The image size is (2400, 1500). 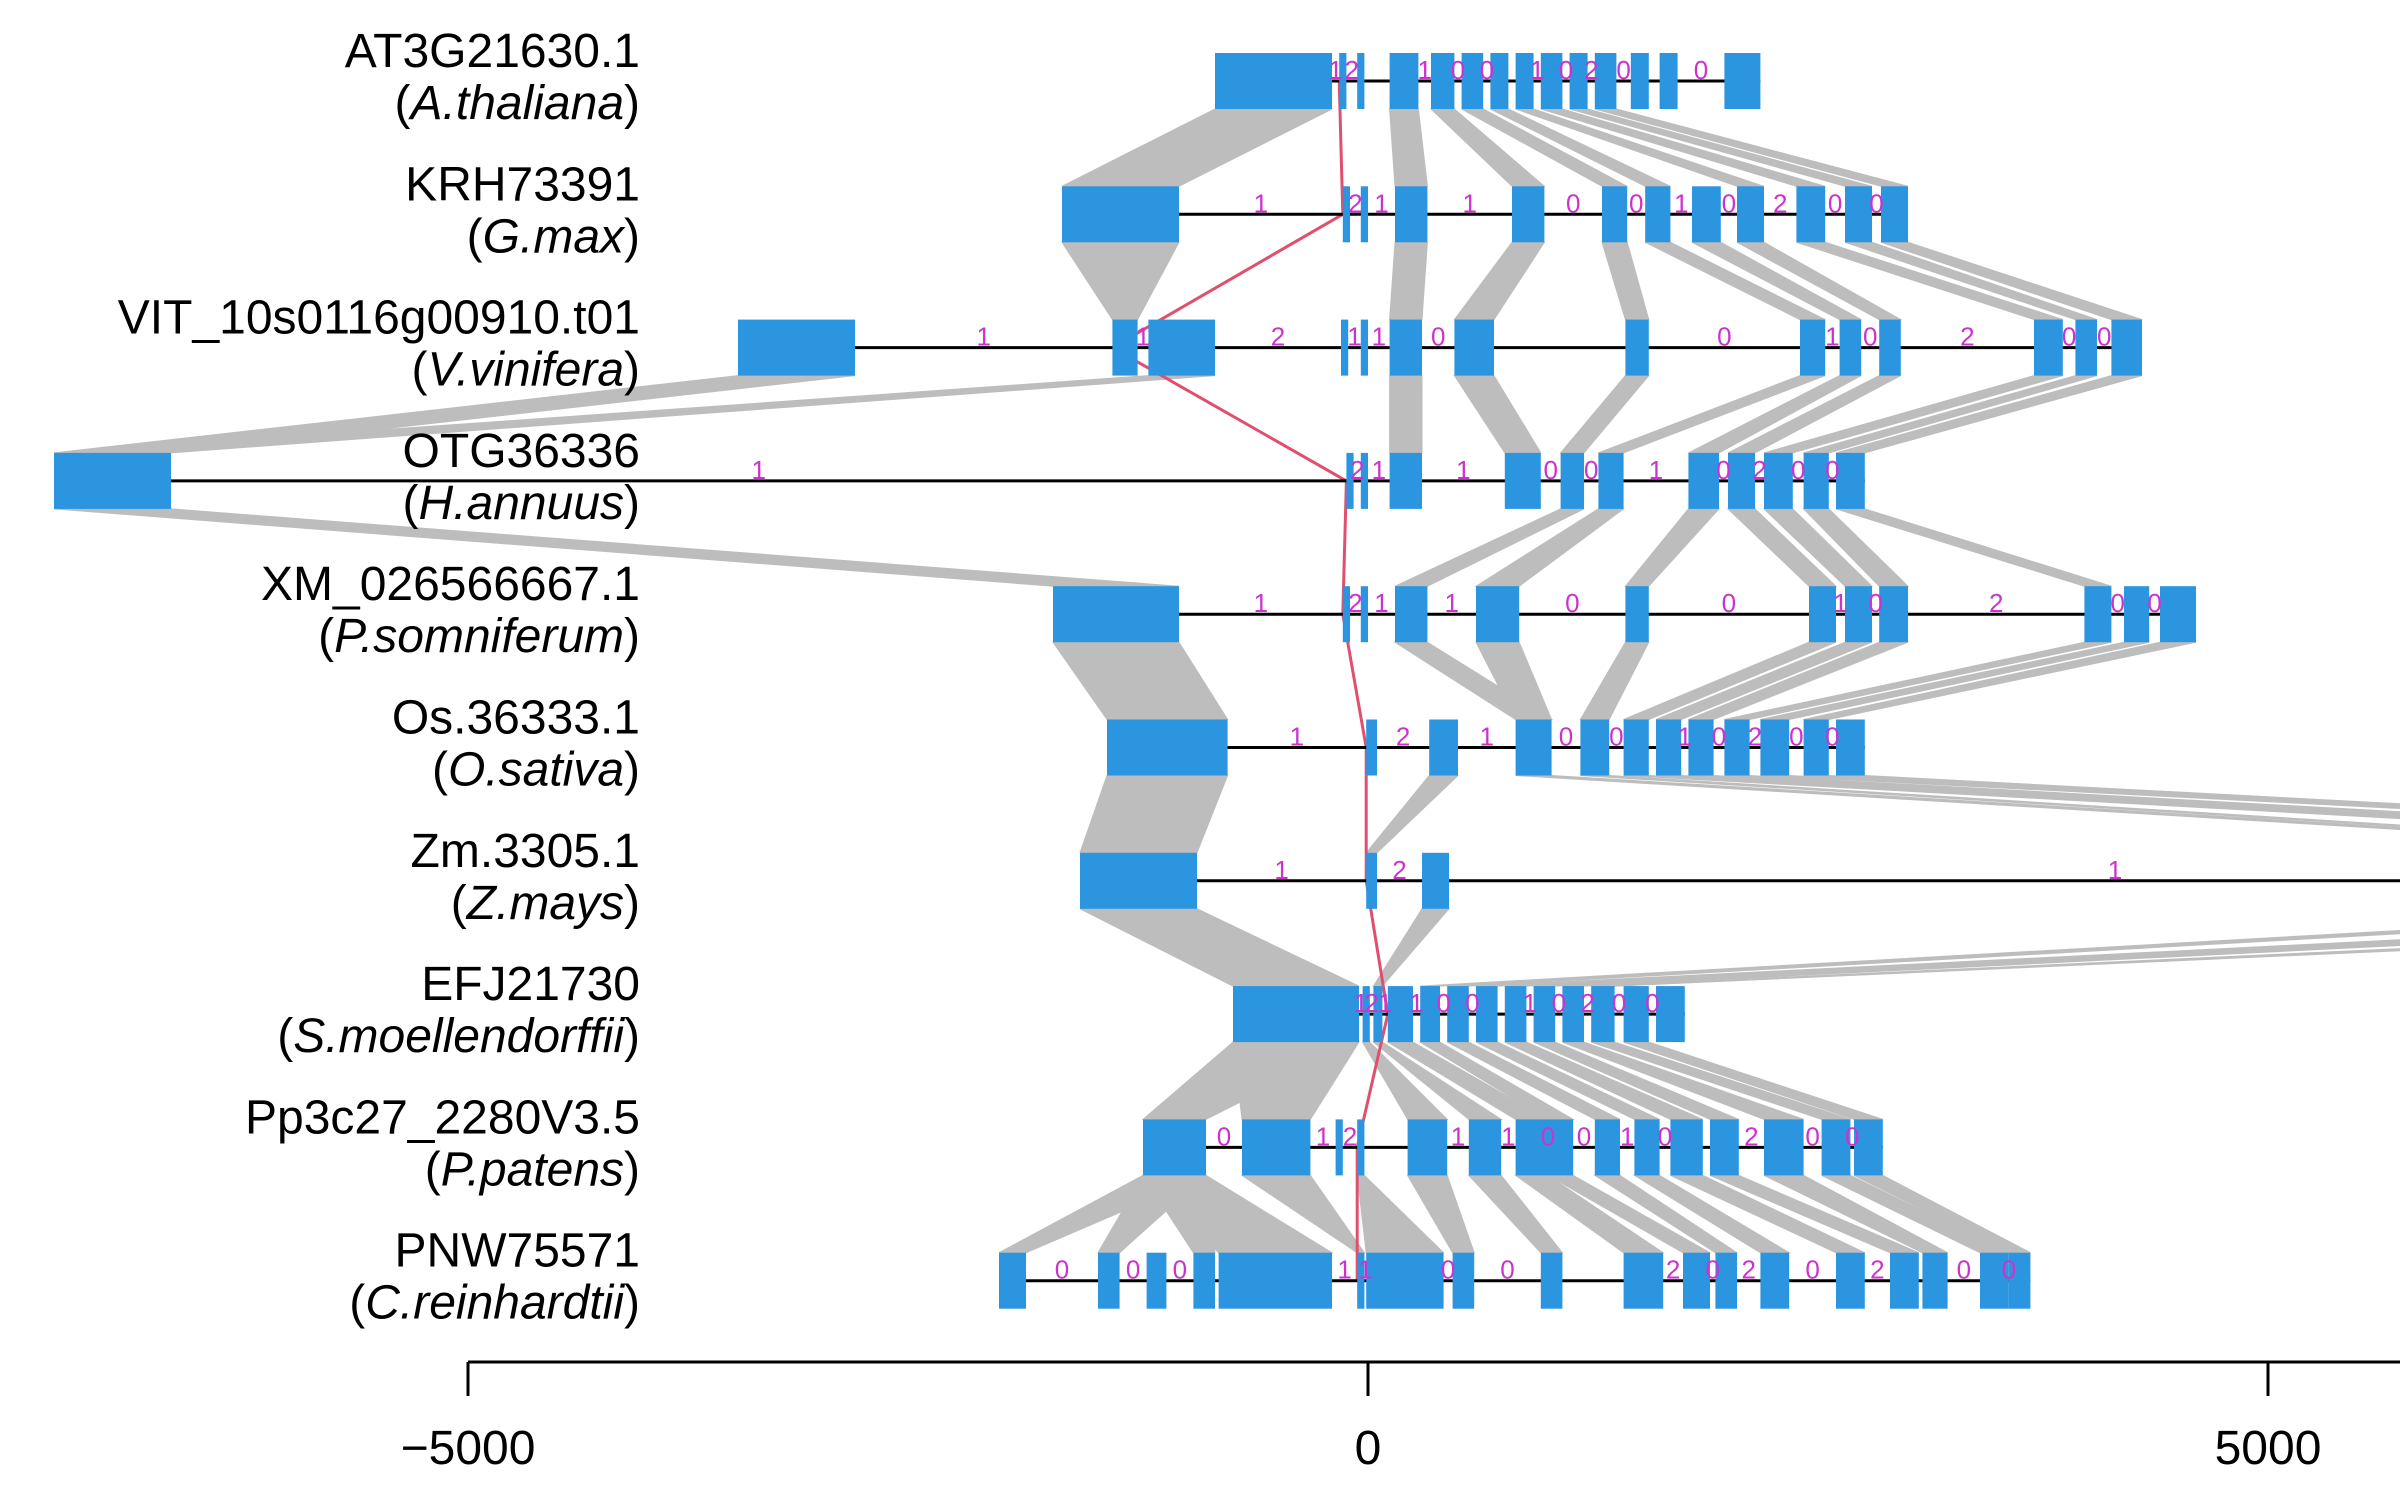 I want to click on start-codon-link, so click(x=1229, y=414).